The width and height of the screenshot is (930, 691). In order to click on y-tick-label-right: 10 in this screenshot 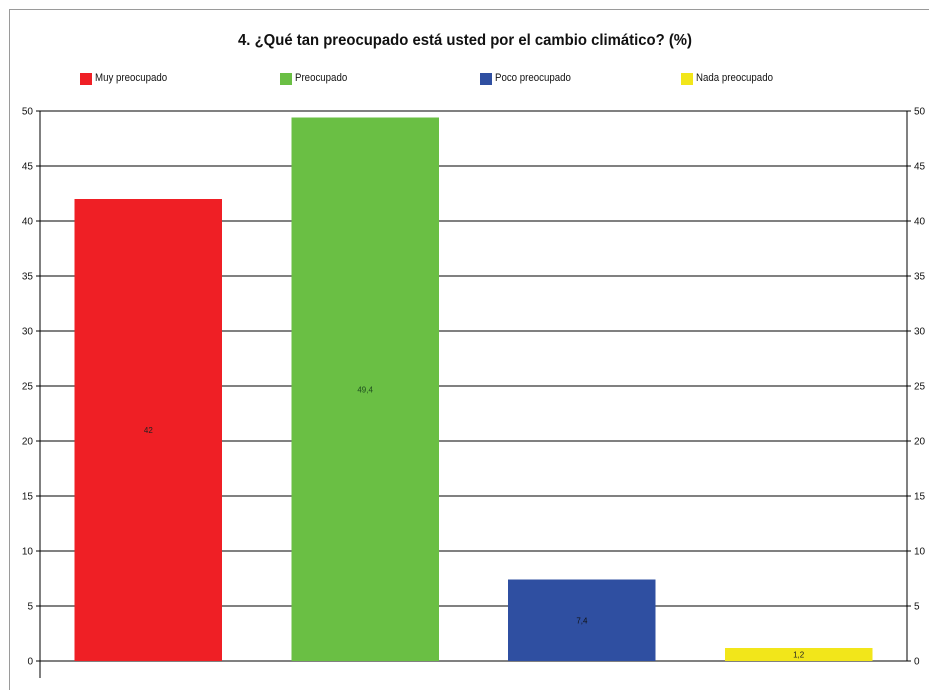, I will do `click(920, 552)`.